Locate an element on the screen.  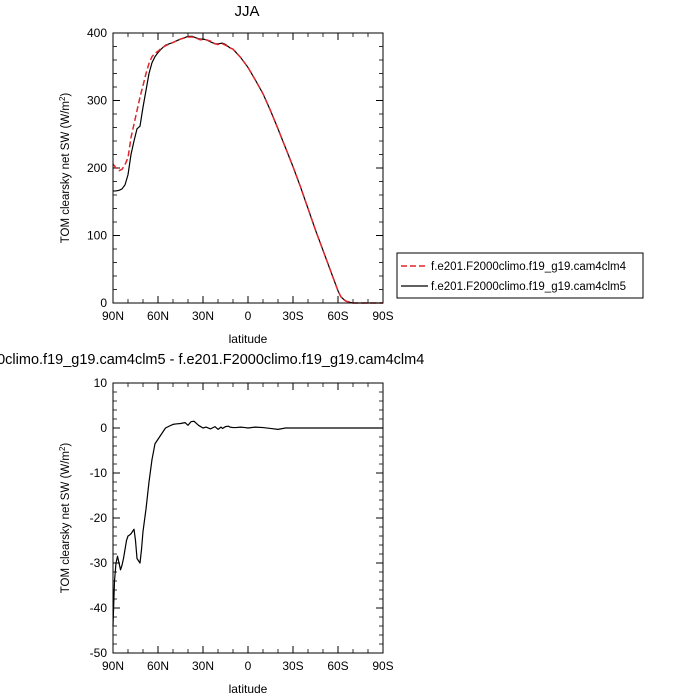
top-x-tick-label: 60S is located at coordinates (337, 316).